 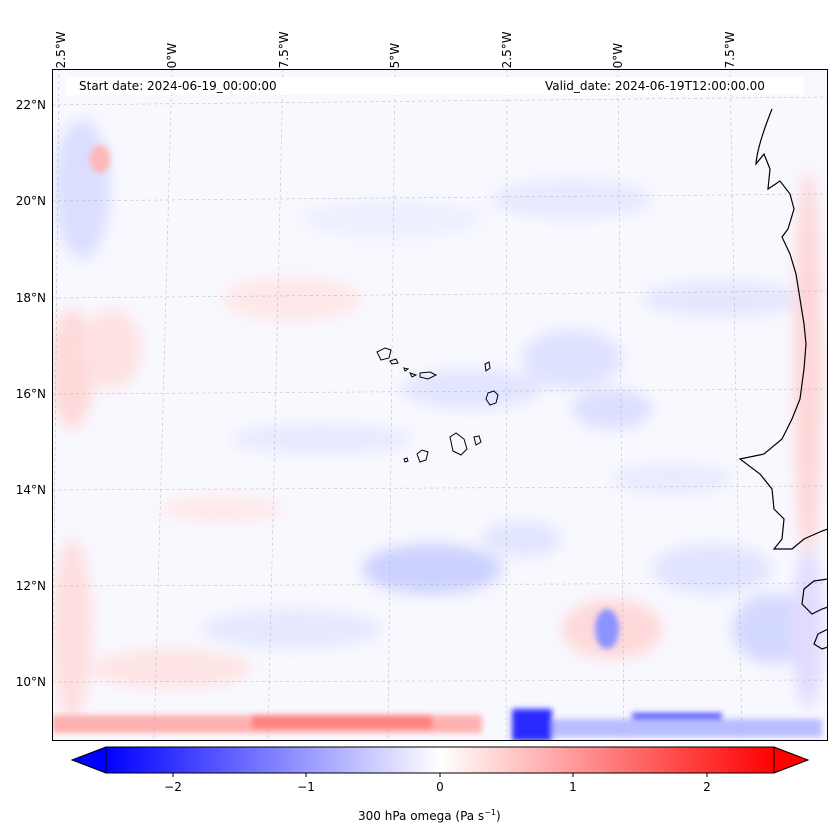 I want to click on lat-label-16n: 16°N, so click(x=30, y=394).